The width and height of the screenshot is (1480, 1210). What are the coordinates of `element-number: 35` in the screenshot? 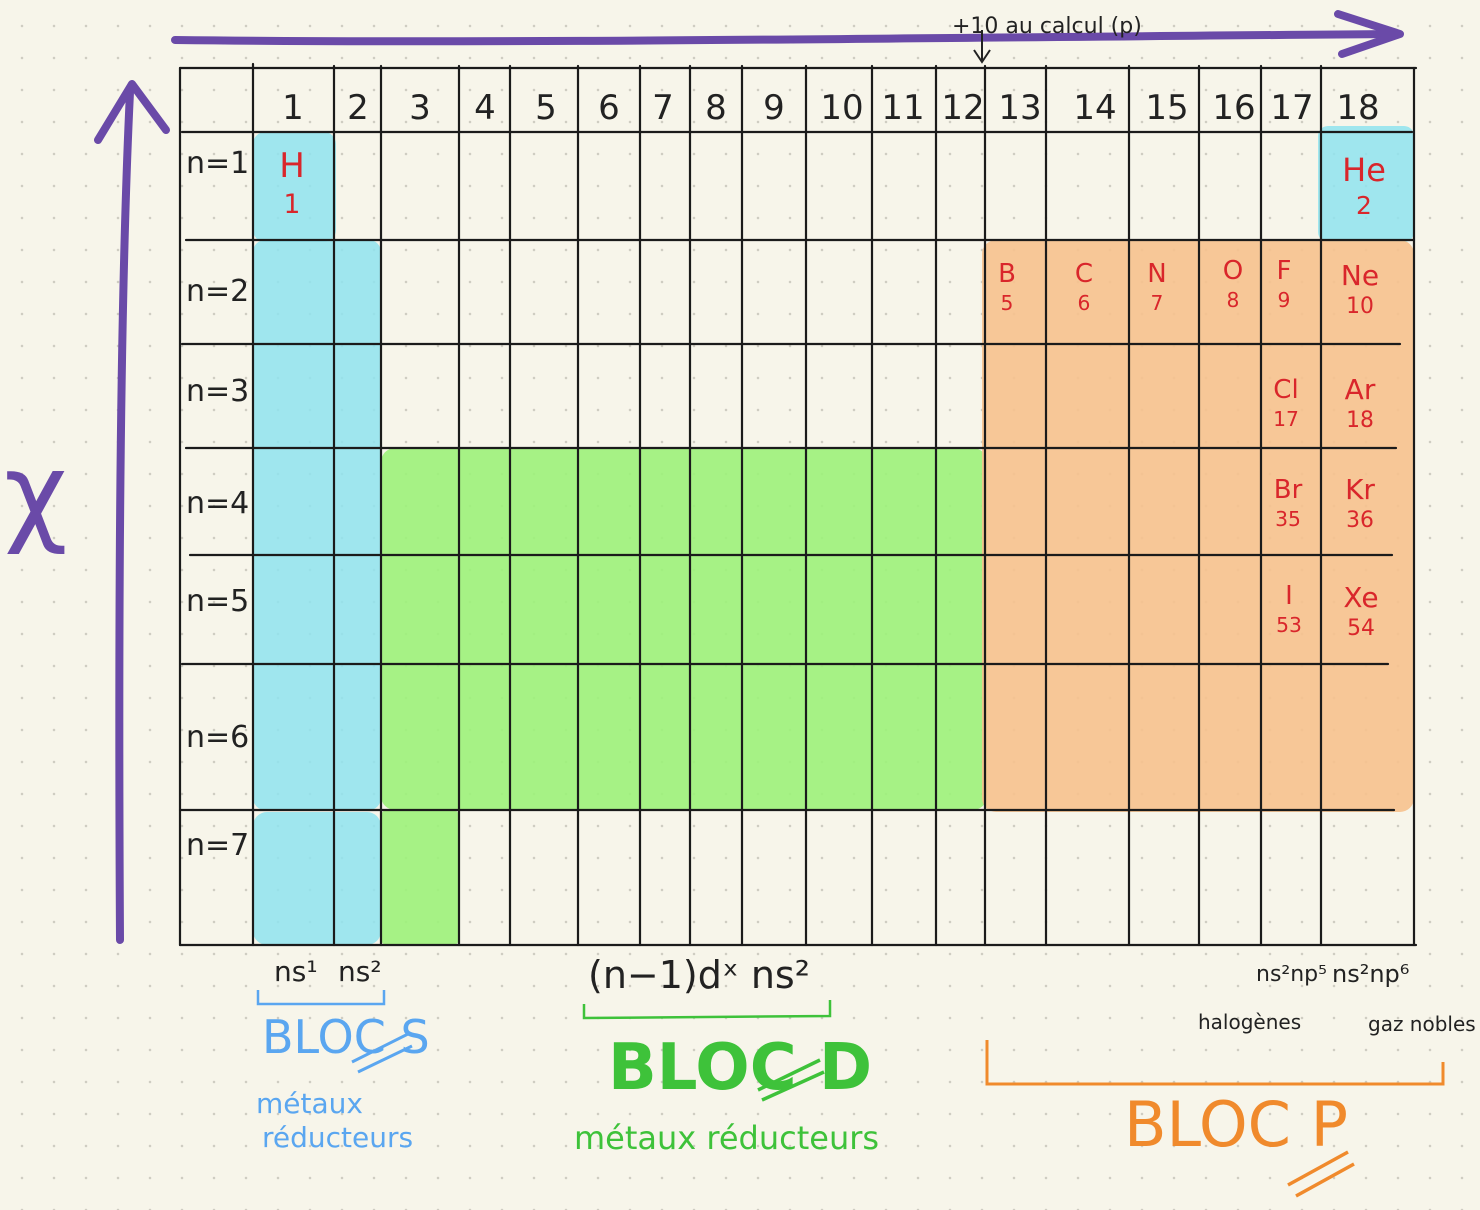 It's located at (1288, 518).